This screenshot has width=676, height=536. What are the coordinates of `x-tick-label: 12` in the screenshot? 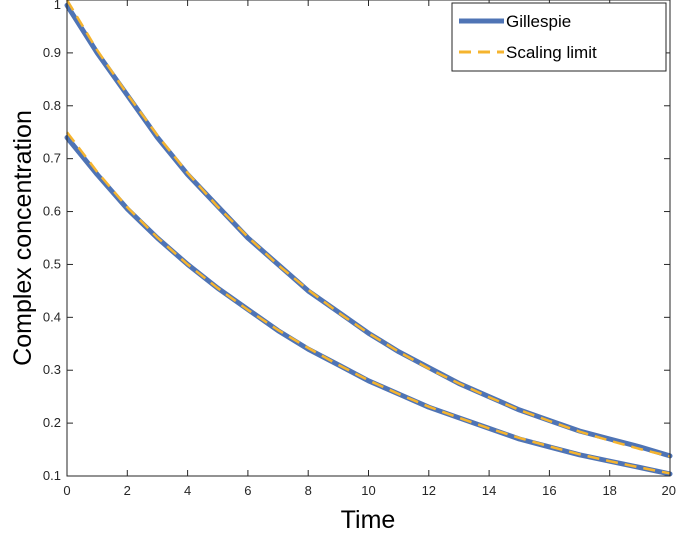 It's located at (429, 490).